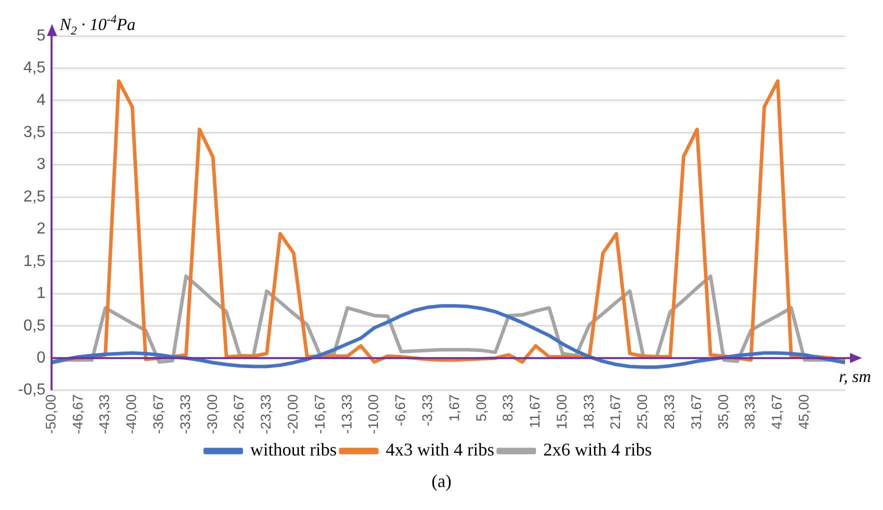  Describe the element at coordinates (184, 414) in the screenshot. I see `x-tick-label: -33,33` at that location.